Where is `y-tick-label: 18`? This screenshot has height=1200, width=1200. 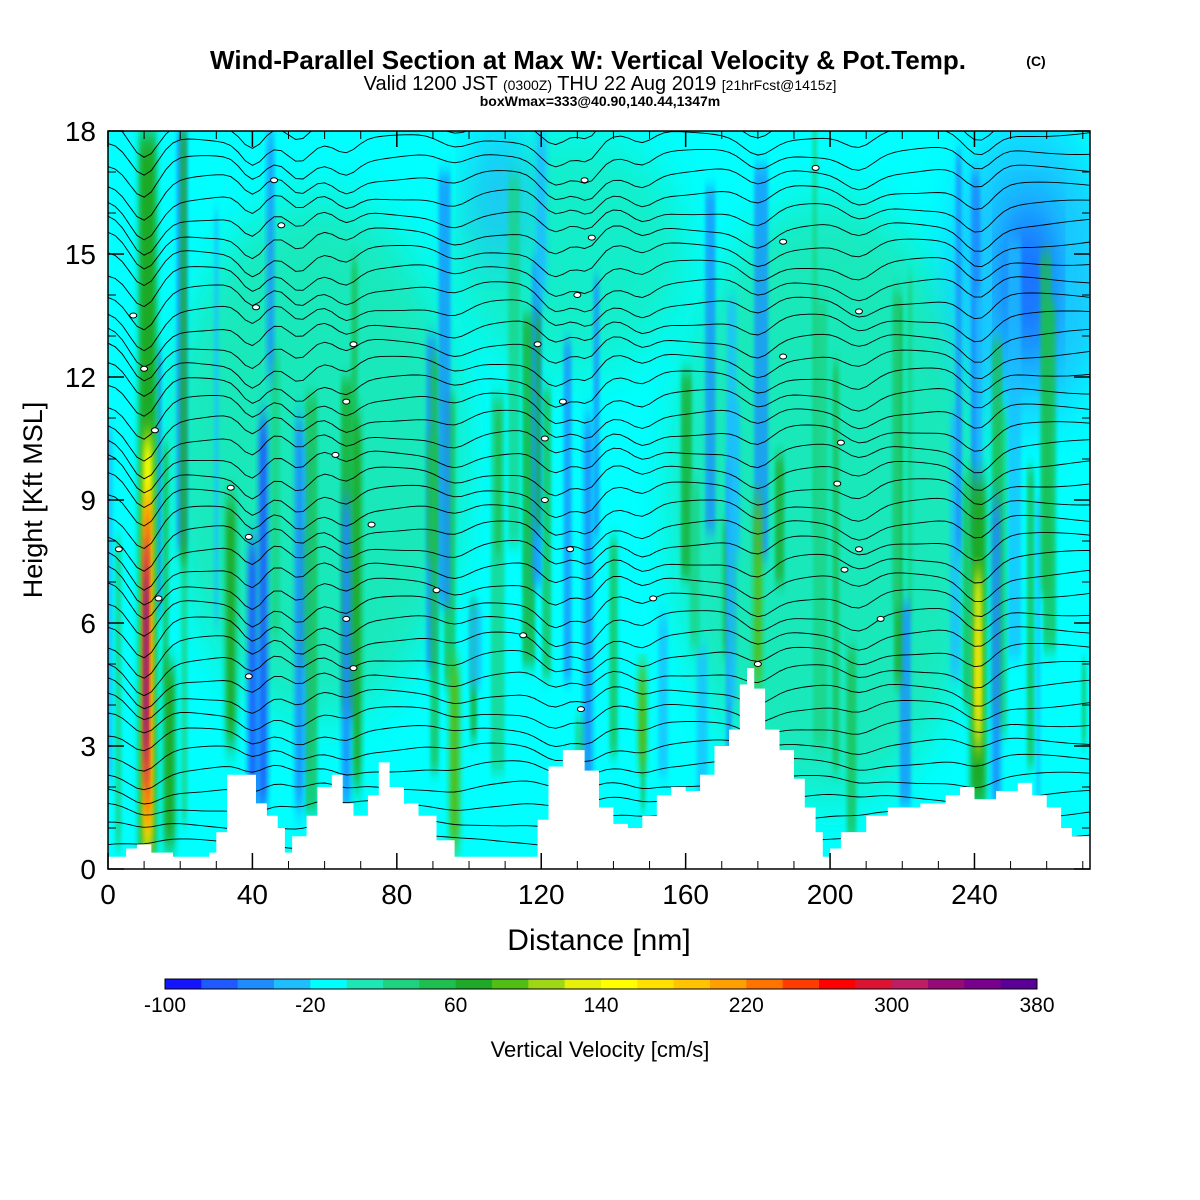
y-tick-label: 18 is located at coordinates (80, 131).